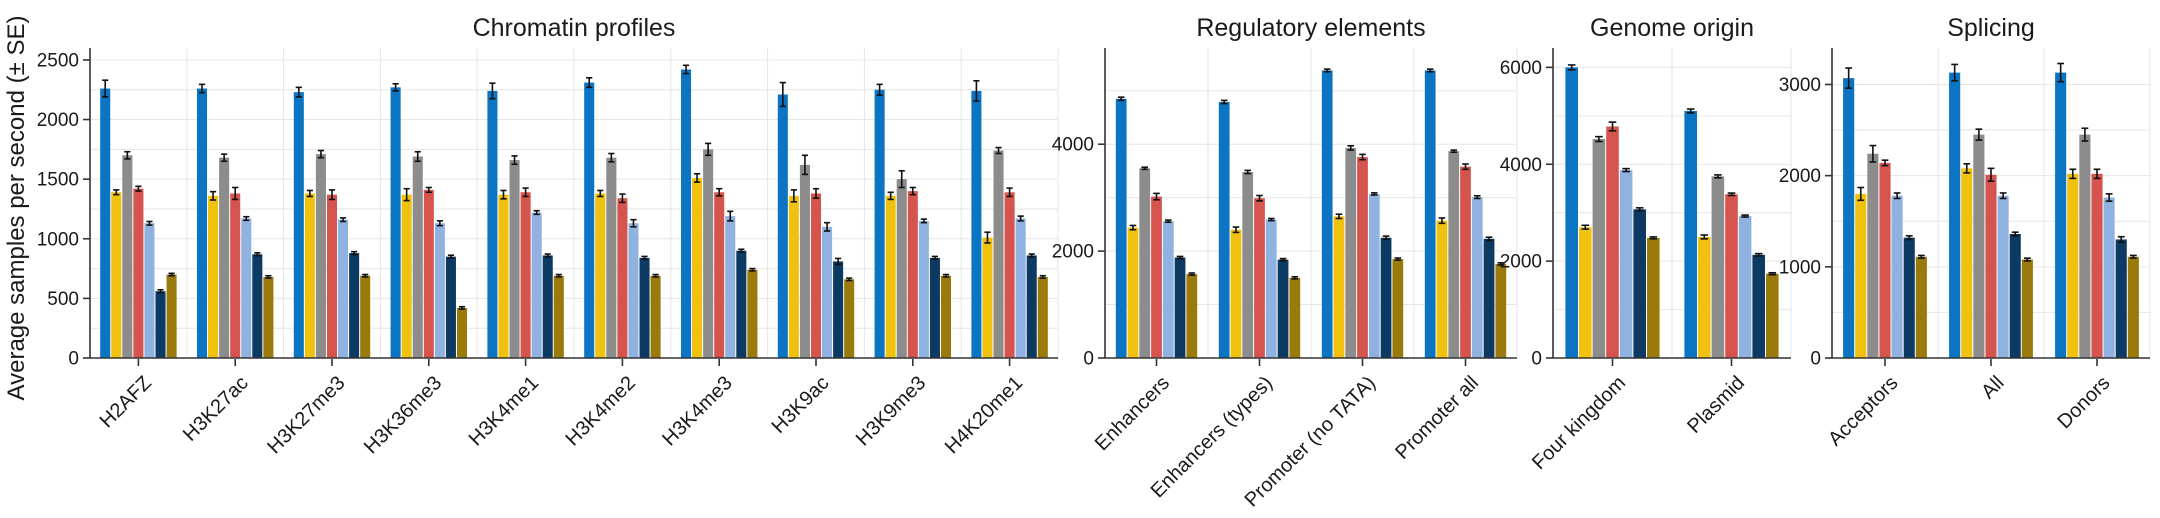 Image resolution: width=2160 pixels, height=518 pixels. Describe the element at coordinates (1489, 298) in the screenshot. I see `bar-2-promoter-all-s6` at that location.